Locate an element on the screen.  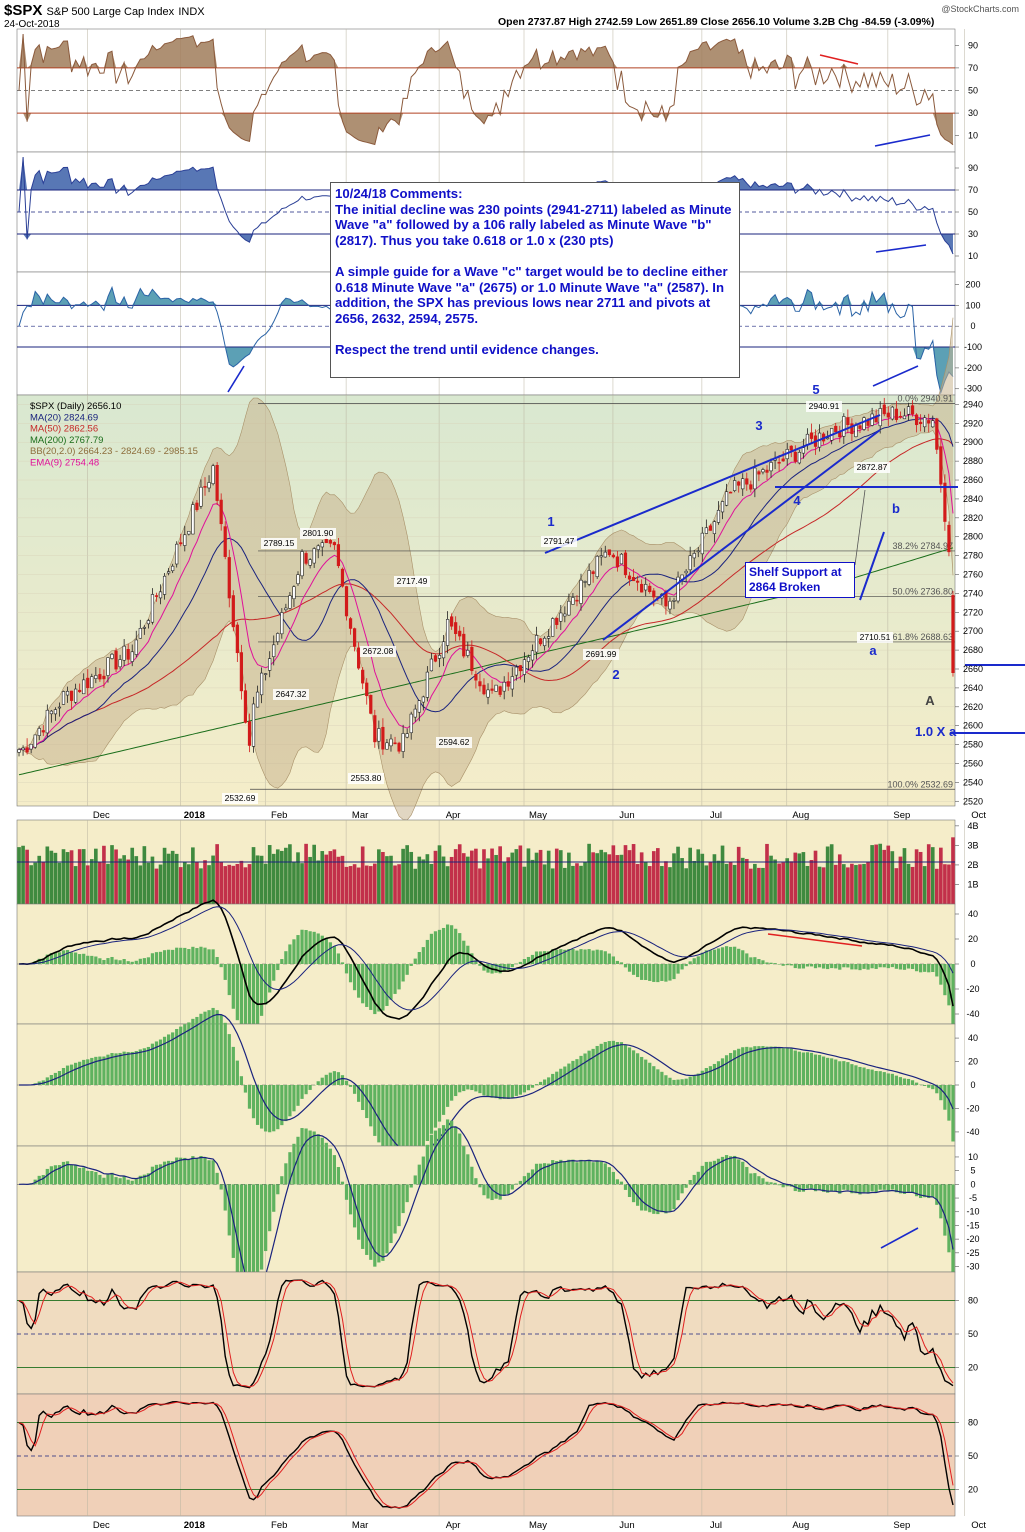
price-label: 2594.62 is located at coordinates (454, 742).